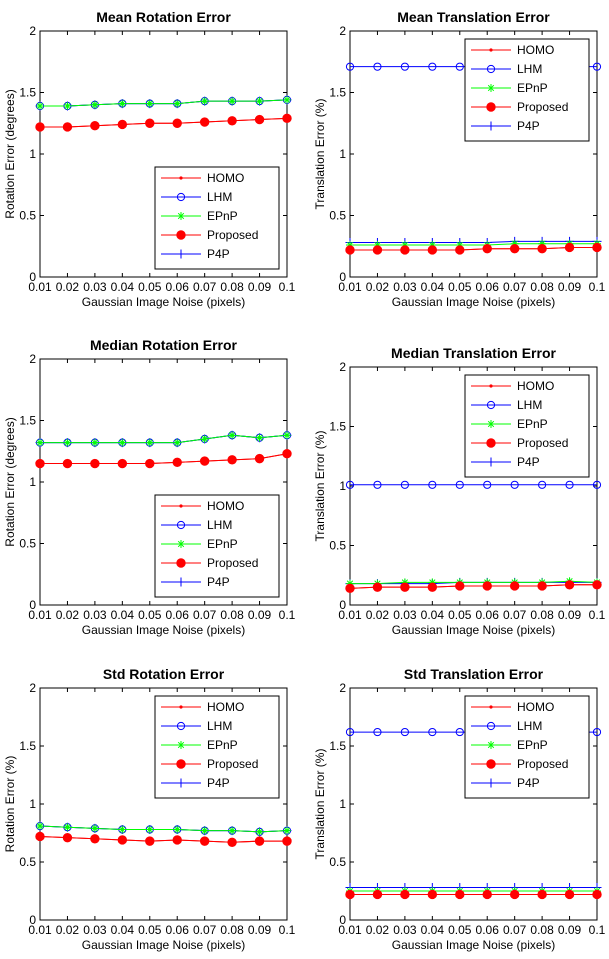  What do you see at coordinates (378, 287) in the screenshot?
I see `x-tick-label: 0.02` at bounding box center [378, 287].